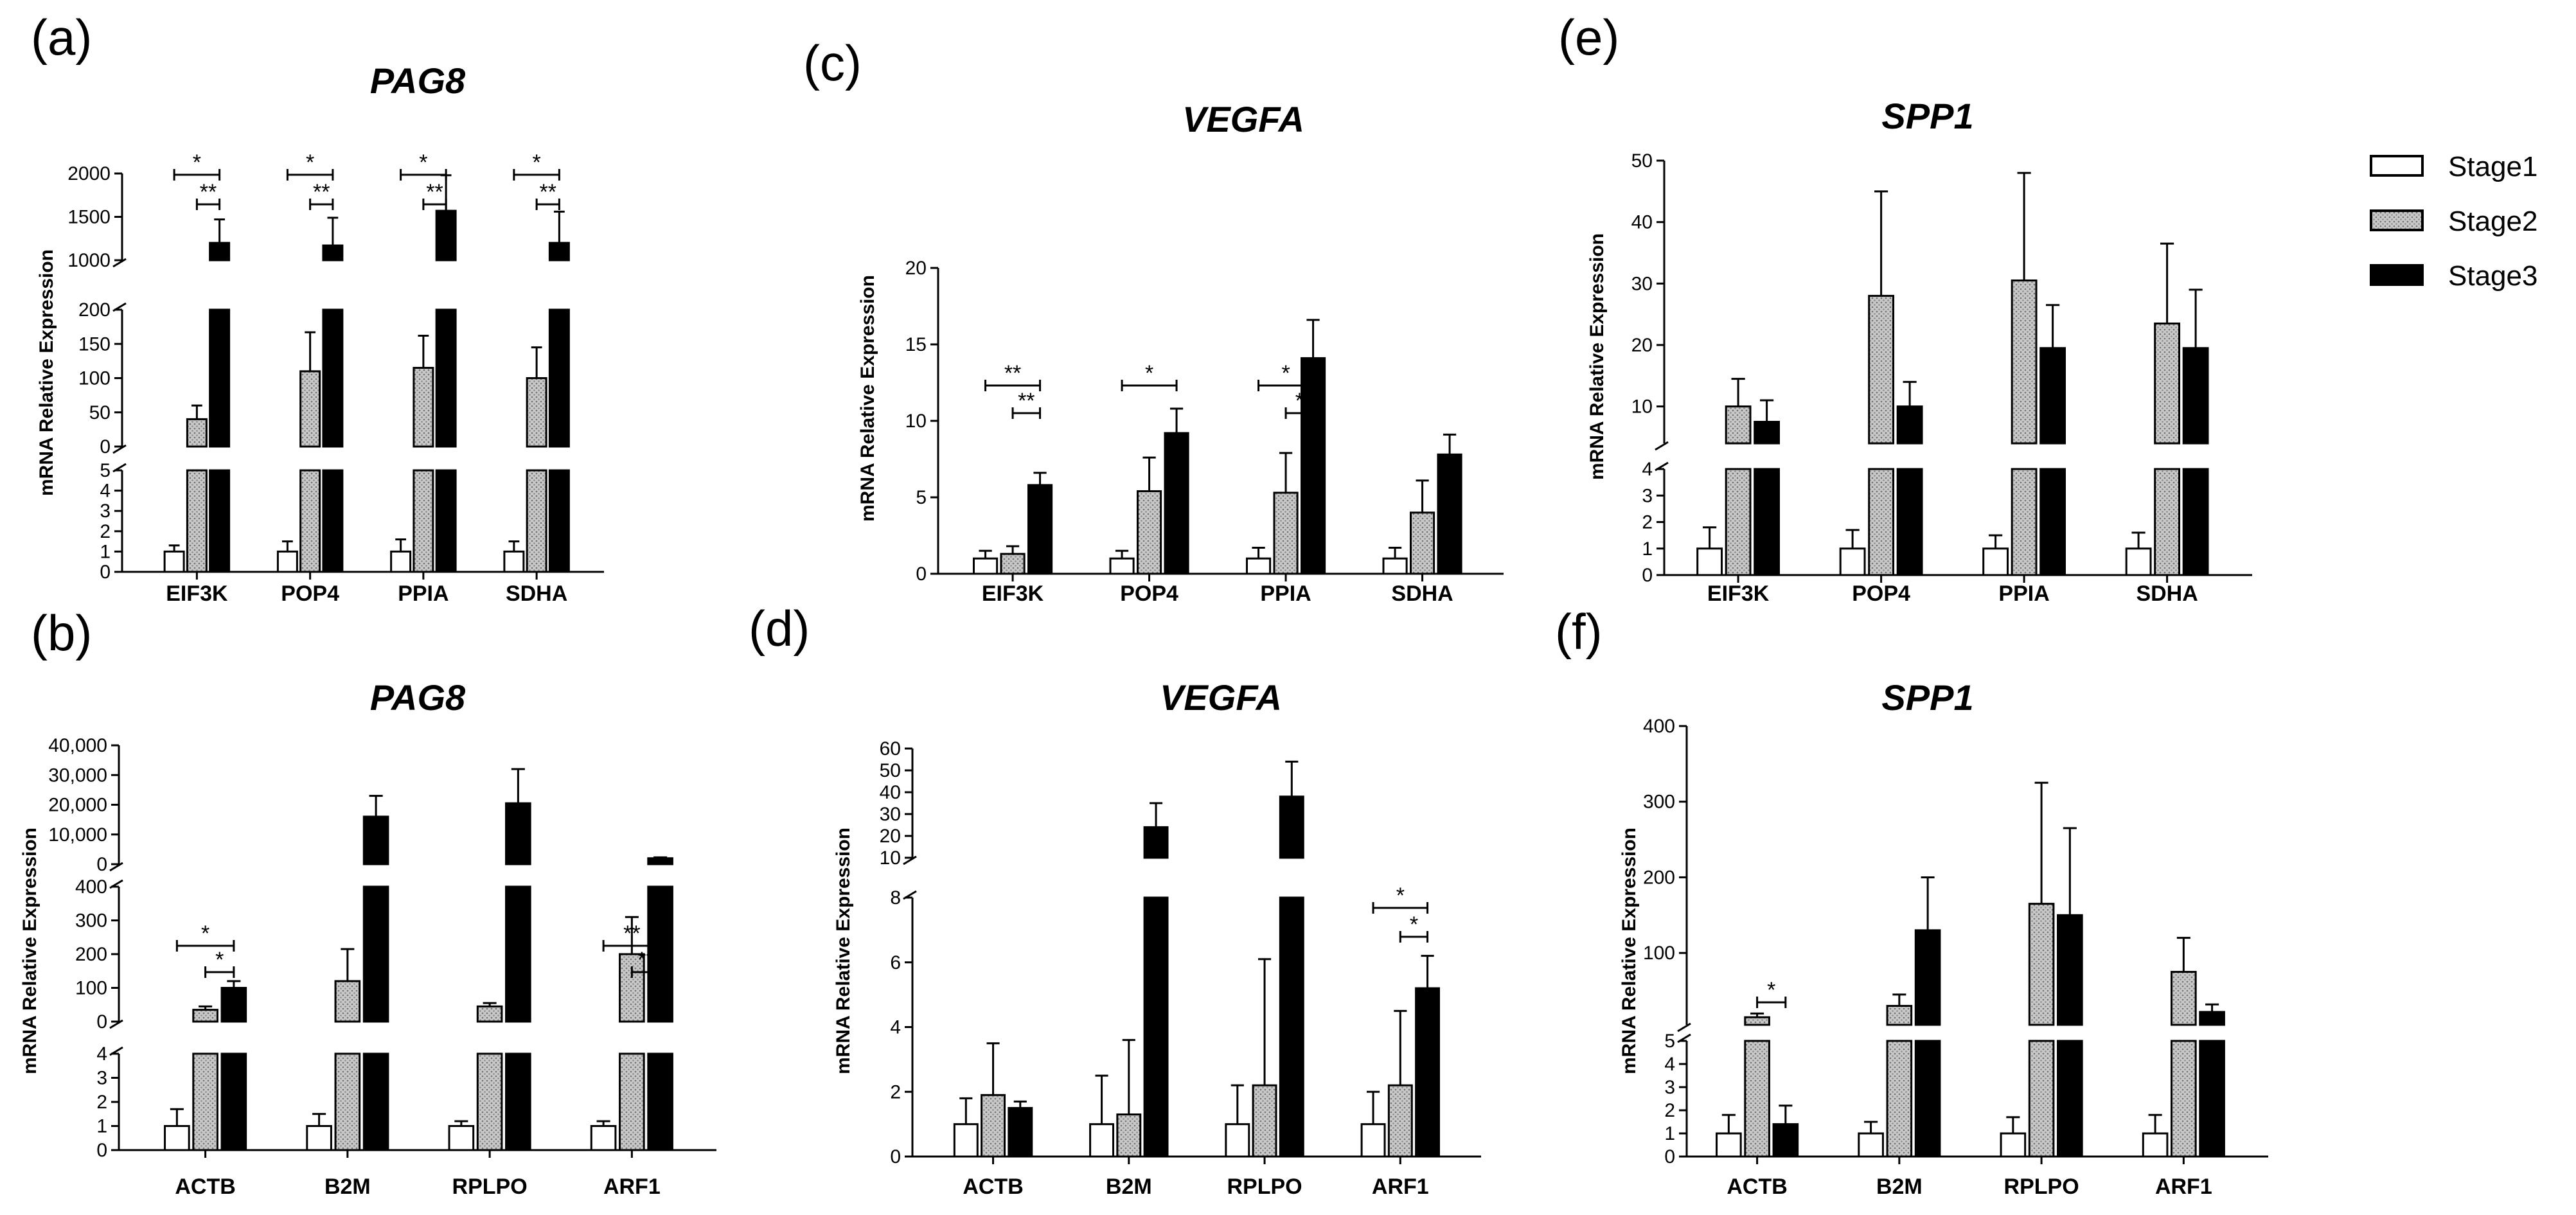 The height and width of the screenshot is (1215, 2576). Describe the element at coordinates (868, 399) in the screenshot. I see `y-axis-label-c: mRNA Relative Expression` at that location.